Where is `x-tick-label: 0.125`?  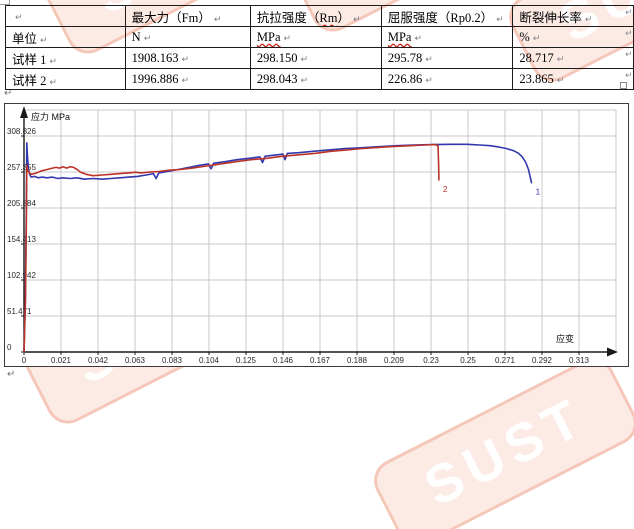 x-tick-label: 0.125 is located at coordinates (246, 360).